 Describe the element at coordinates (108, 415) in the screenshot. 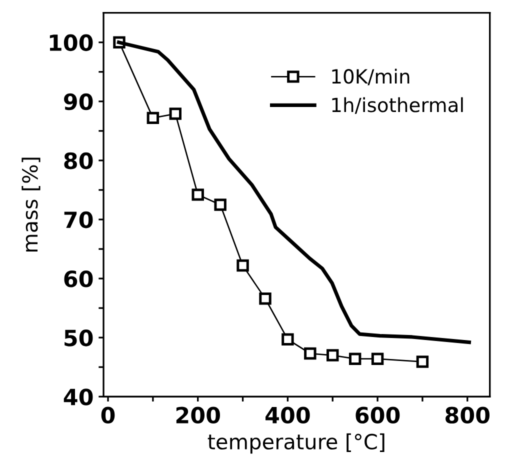

I see `x-tick-label: 0` at that location.